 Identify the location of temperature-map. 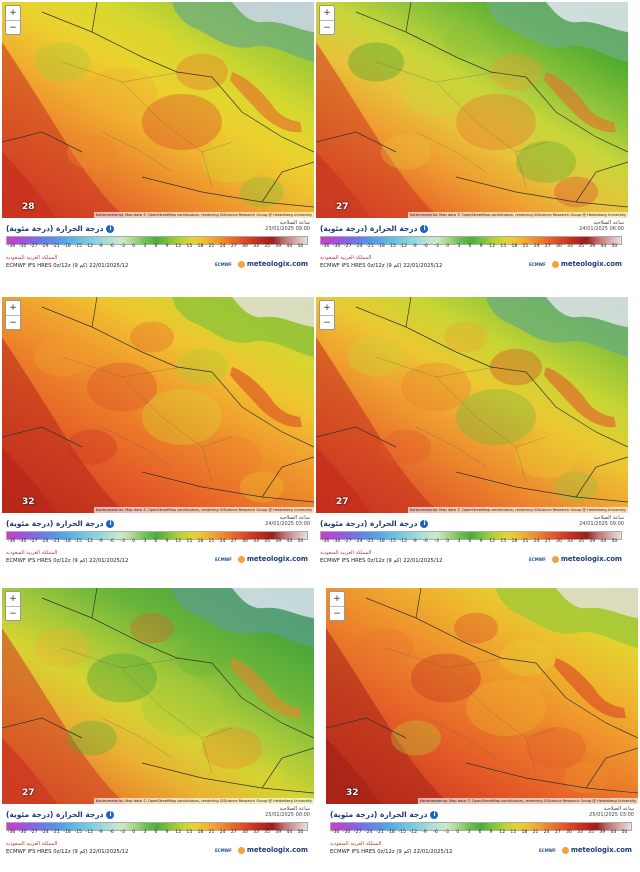
(158, 405).